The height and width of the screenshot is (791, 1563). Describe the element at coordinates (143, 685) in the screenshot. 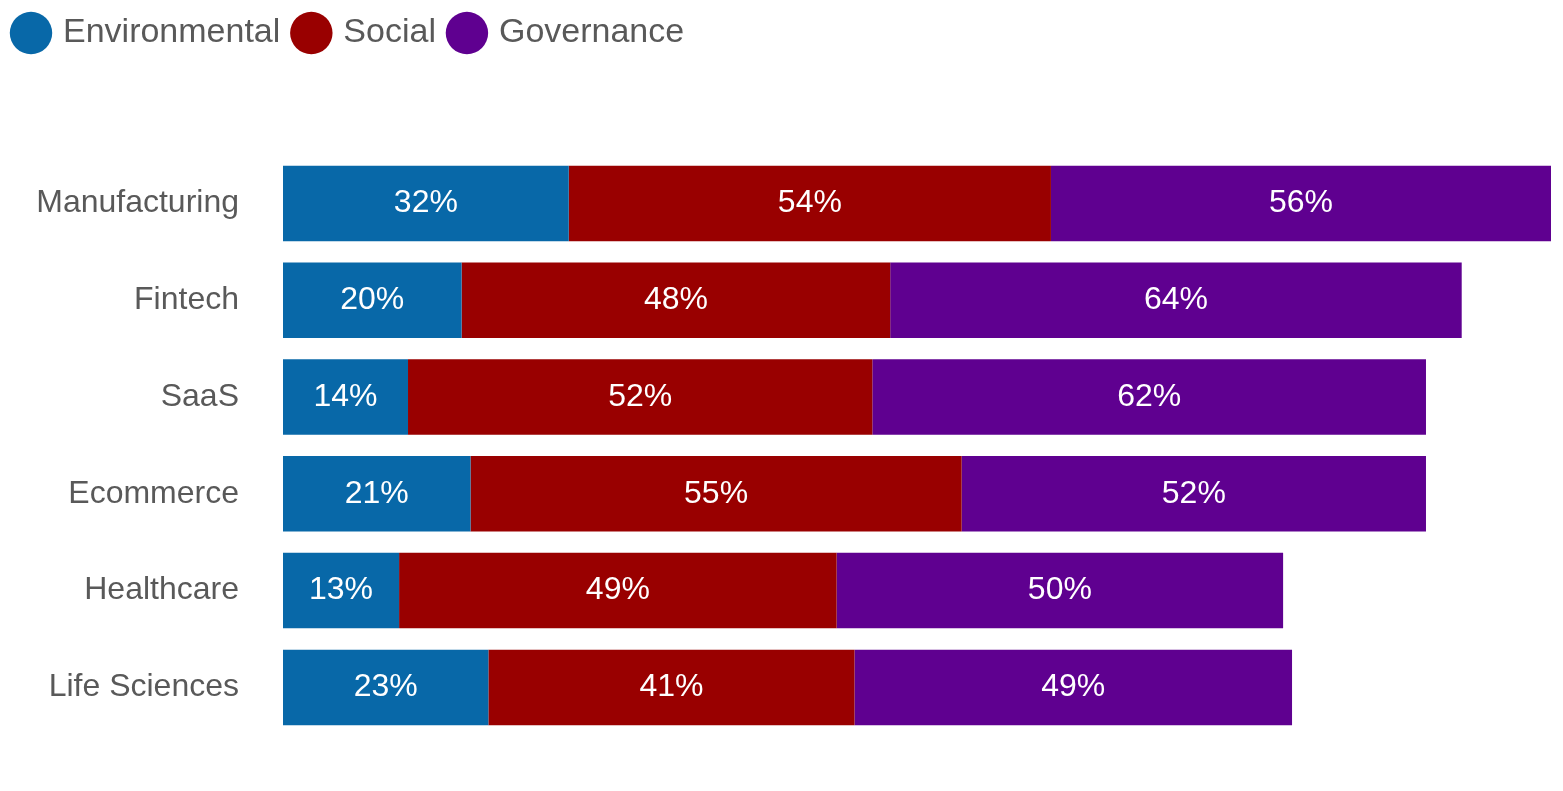

I see `y-tick-label: Life Sciences` at that location.